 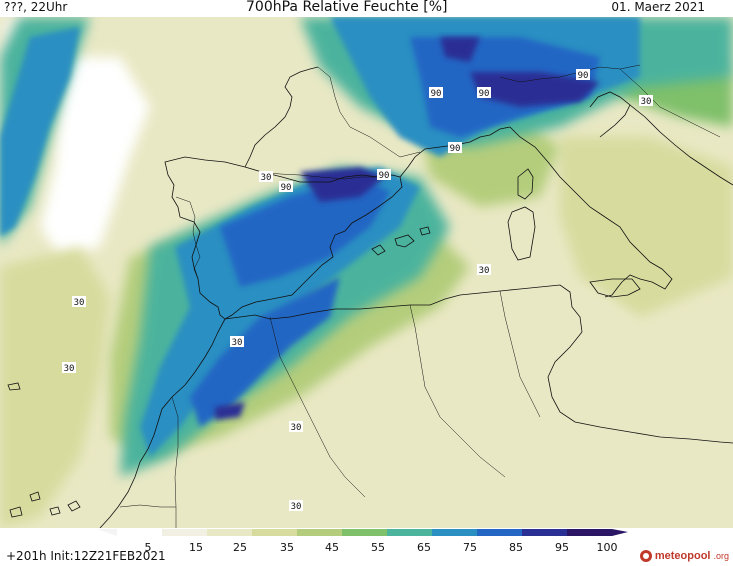 I want to click on color-scale-tick: 100, so click(x=607, y=547).